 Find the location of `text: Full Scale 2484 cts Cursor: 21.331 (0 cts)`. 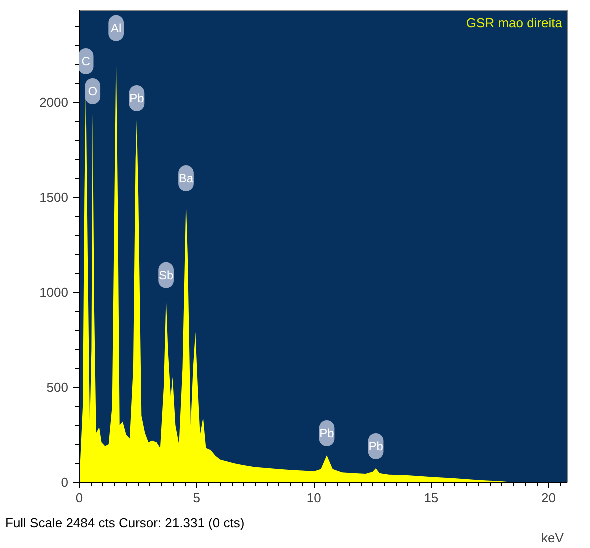

text: Full Scale 2484 cts Cursor: 21.331 (0 cts) is located at coordinates (125, 523).